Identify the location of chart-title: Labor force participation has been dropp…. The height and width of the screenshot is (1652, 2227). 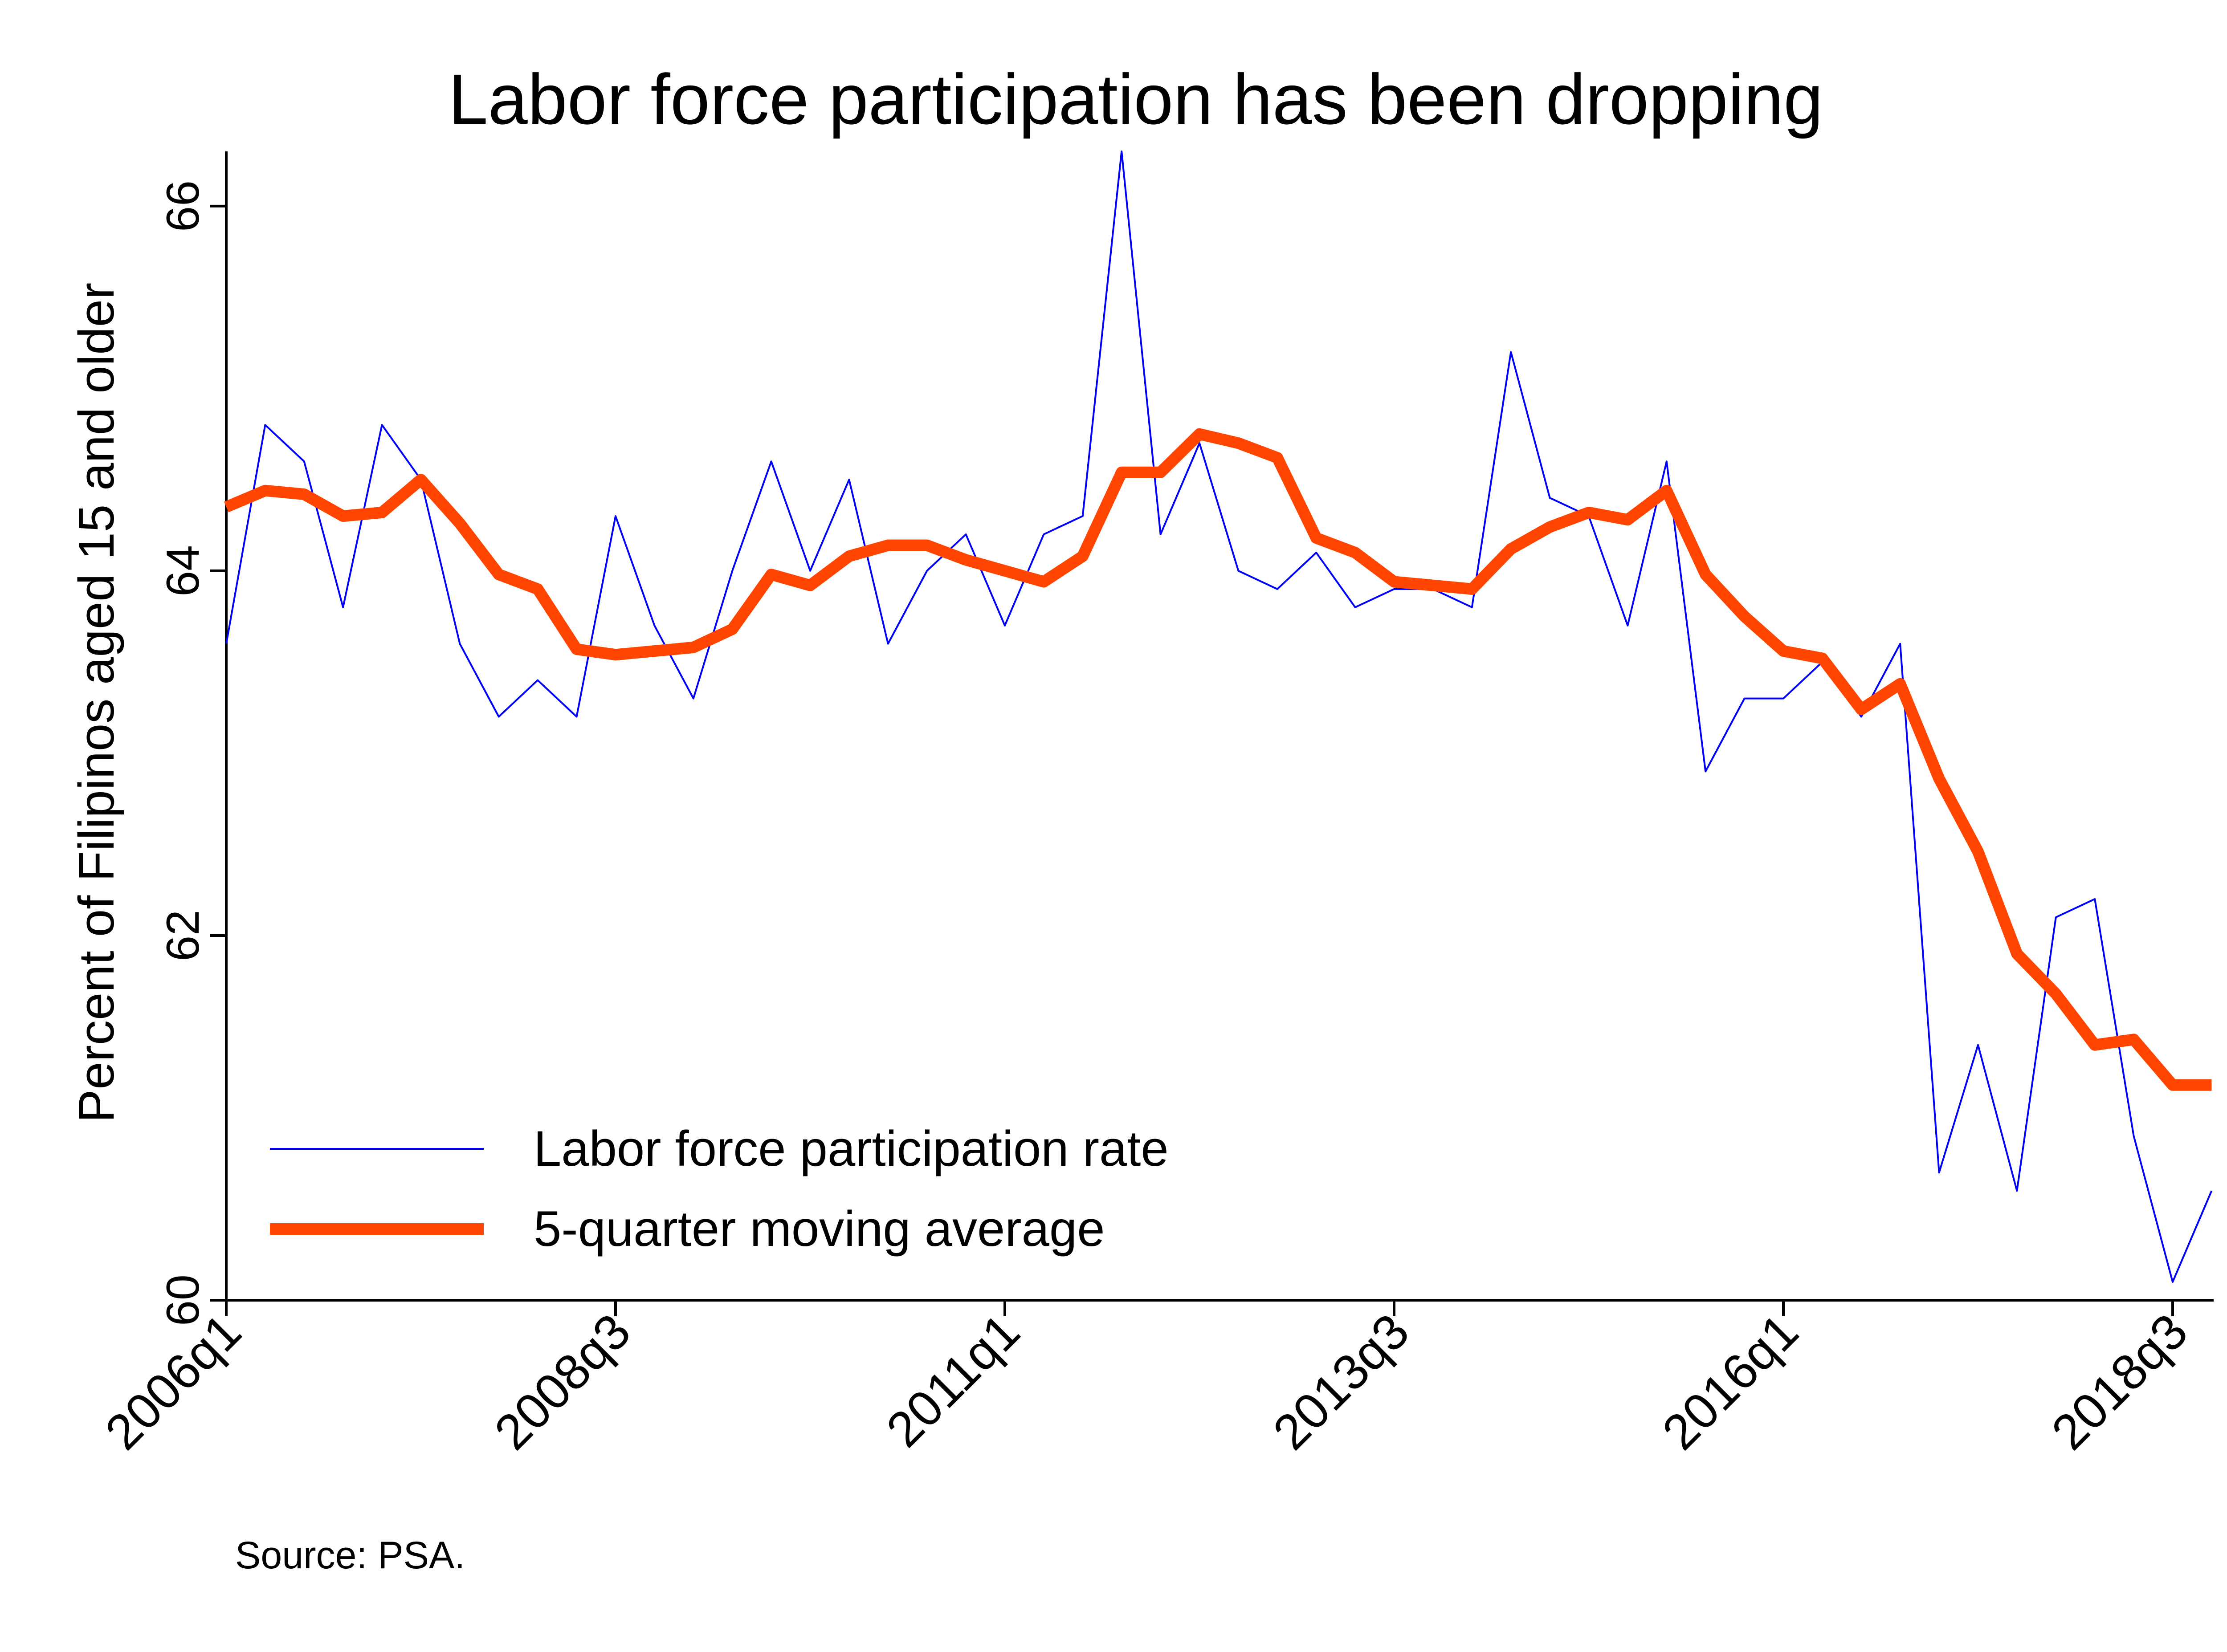
(1136, 99).